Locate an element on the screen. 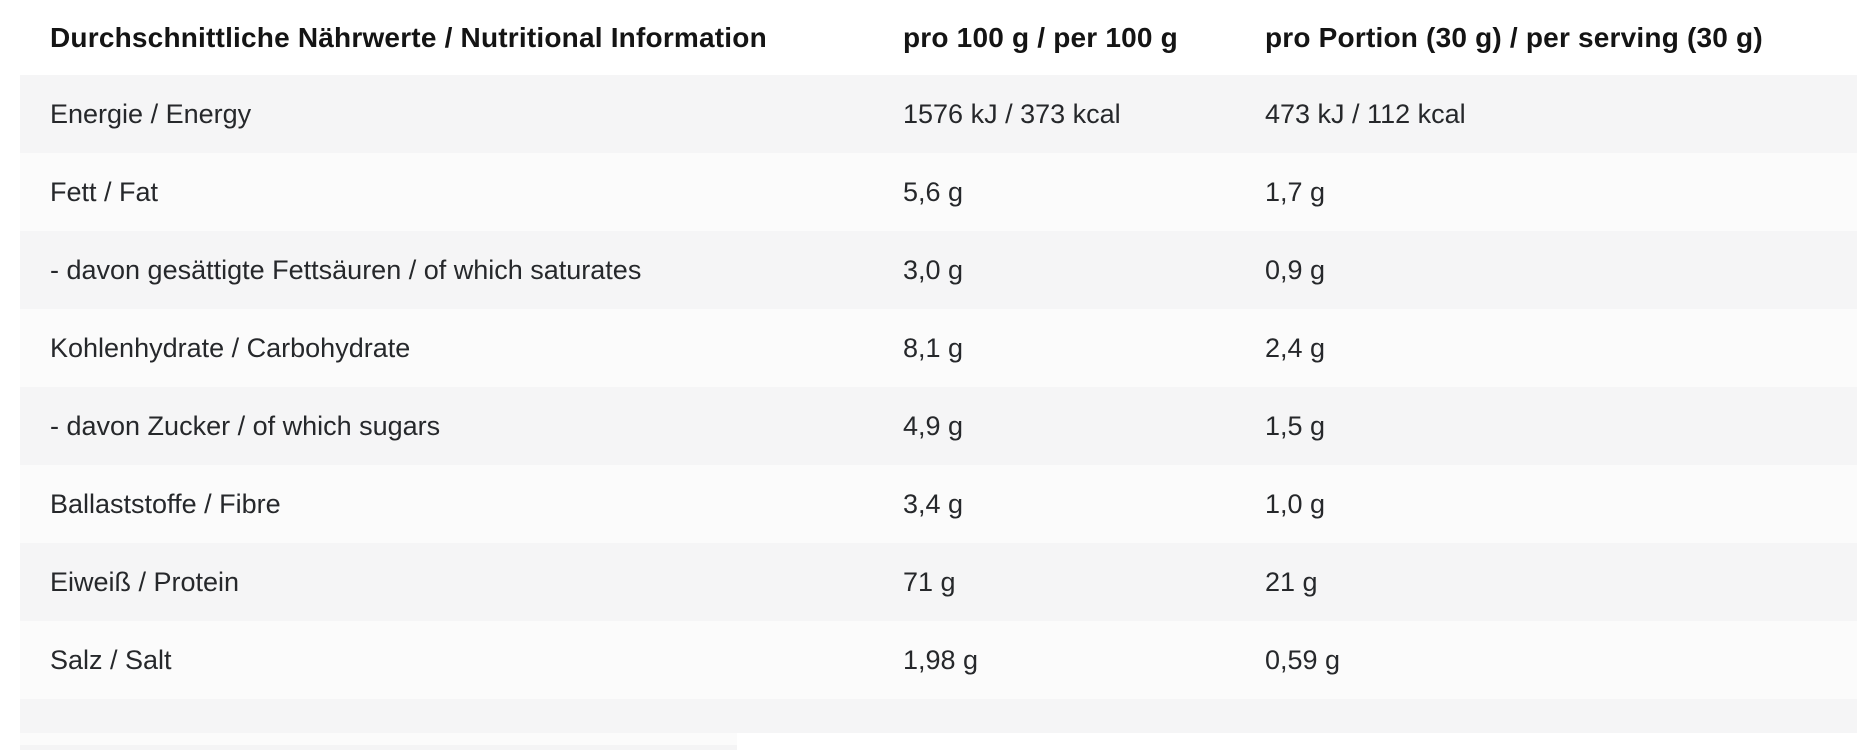 The width and height of the screenshot is (1870, 750). header-per-serving: pro Portion (30 g) / per serving (30 g) is located at coordinates (1514, 37).